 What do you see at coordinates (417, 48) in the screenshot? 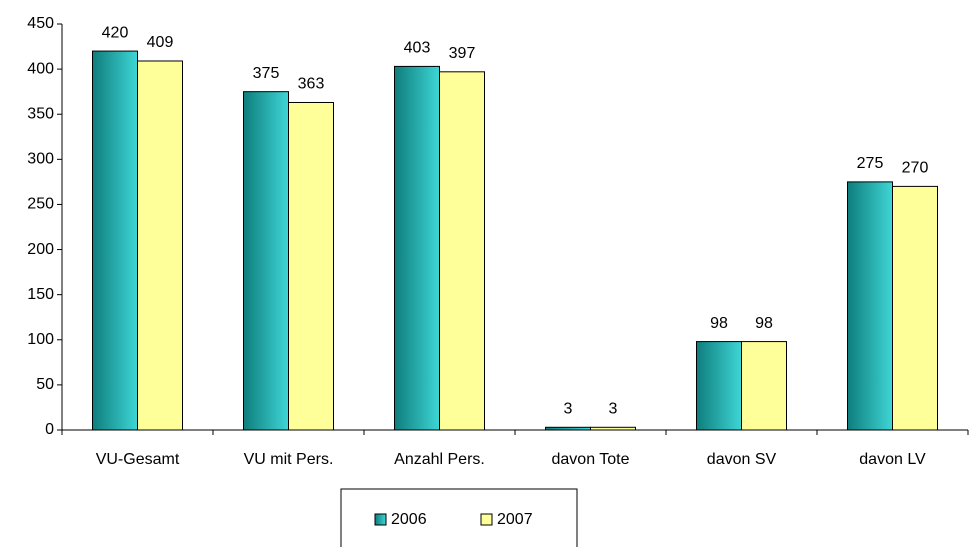
I see `value-label: 403` at bounding box center [417, 48].